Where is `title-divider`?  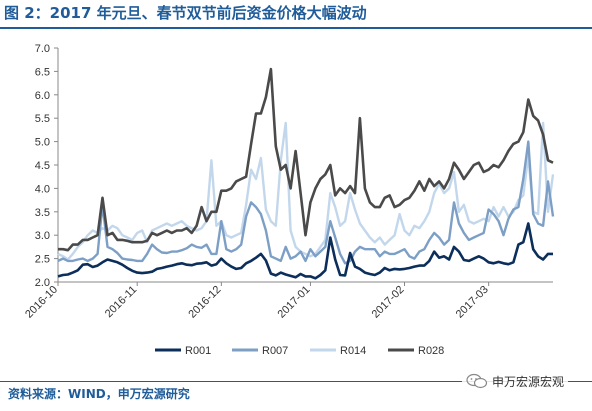
title-divider is located at coordinates (296, 28).